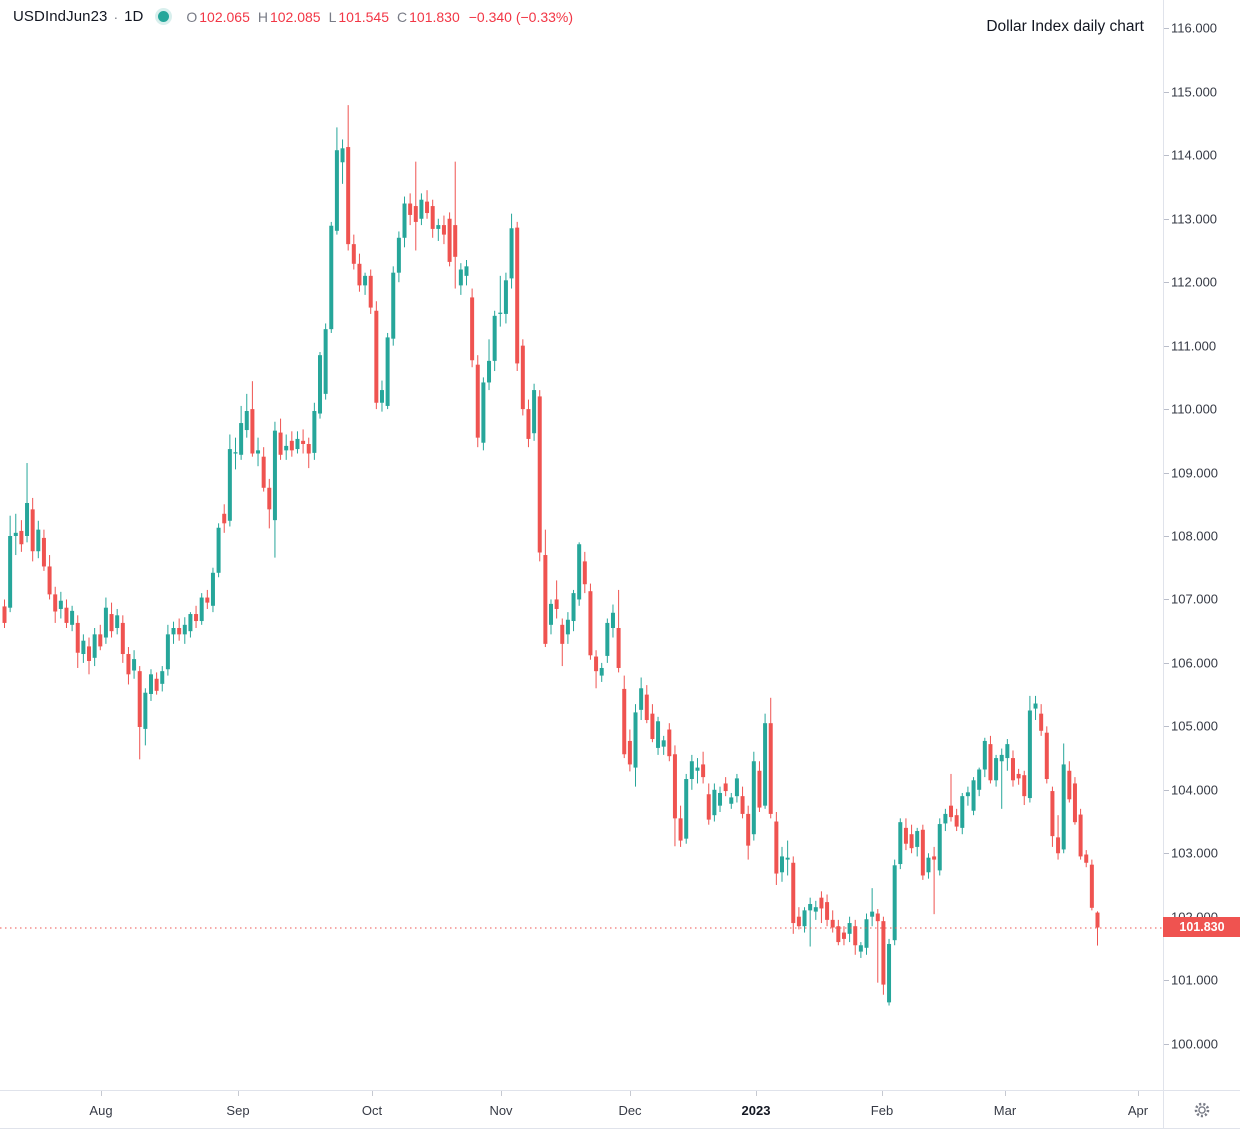 Image resolution: width=1240 pixels, height=1134 pixels. What do you see at coordinates (101, 1110) in the screenshot?
I see `time-tick-label: Aug` at bounding box center [101, 1110].